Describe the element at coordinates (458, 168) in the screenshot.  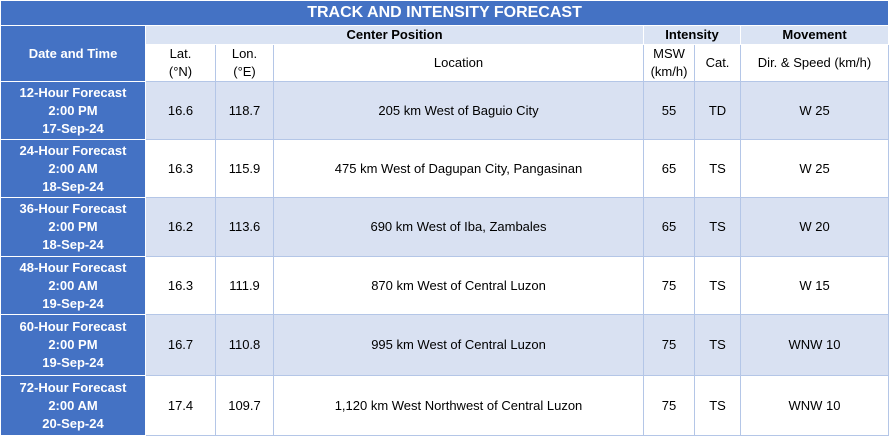
I see `location-cell: 475 km West of Dagupan City, Pangasinan` at that location.